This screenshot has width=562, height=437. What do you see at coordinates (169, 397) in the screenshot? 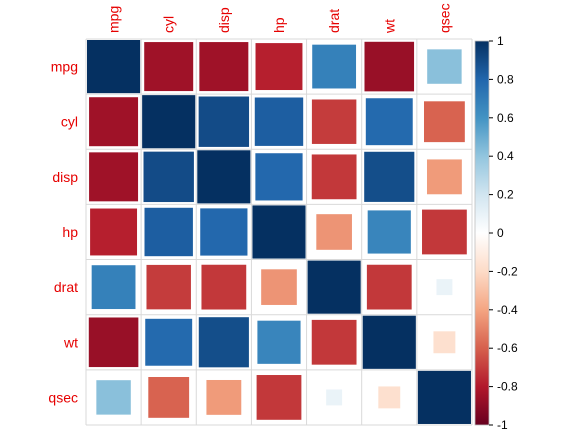
I see `cell-qsec-cyl` at bounding box center [169, 397].